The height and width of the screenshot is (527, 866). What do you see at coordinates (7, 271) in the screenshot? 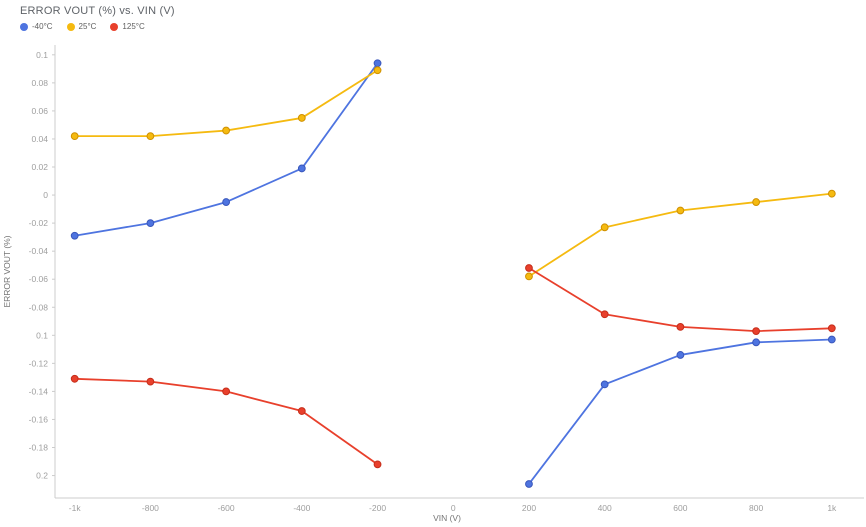
I see `y-axis-title: ERROR VOUT (%)` at bounding box center [7, 271].